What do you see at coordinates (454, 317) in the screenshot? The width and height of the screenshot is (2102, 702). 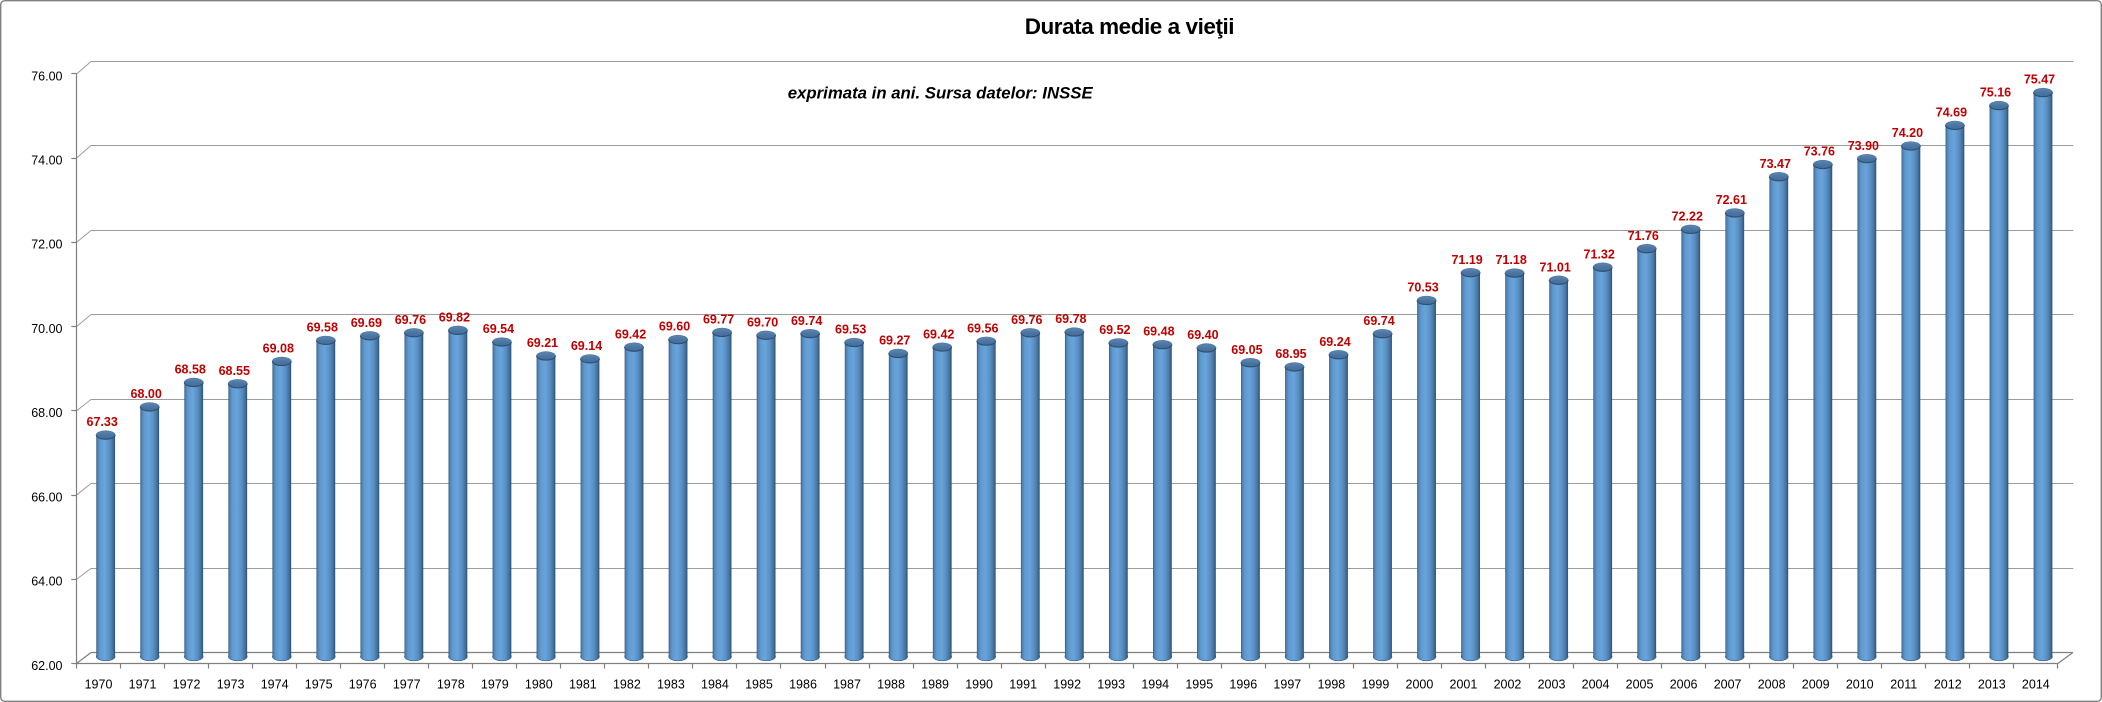 I see `svg-text: 69.82` at bounding box center [454, 317].